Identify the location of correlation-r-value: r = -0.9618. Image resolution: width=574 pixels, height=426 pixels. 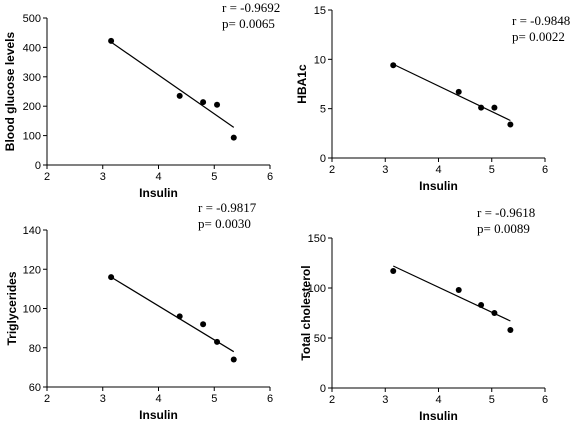
(506, 212).